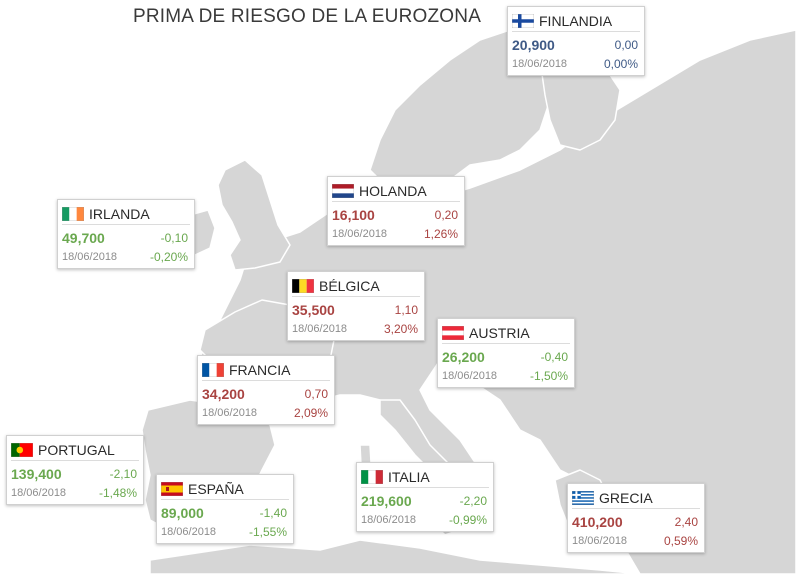  What do you see at coordinates (453, 333) in the screenshot?
I see `flag-at-icon` at bounding box center [453, 333].